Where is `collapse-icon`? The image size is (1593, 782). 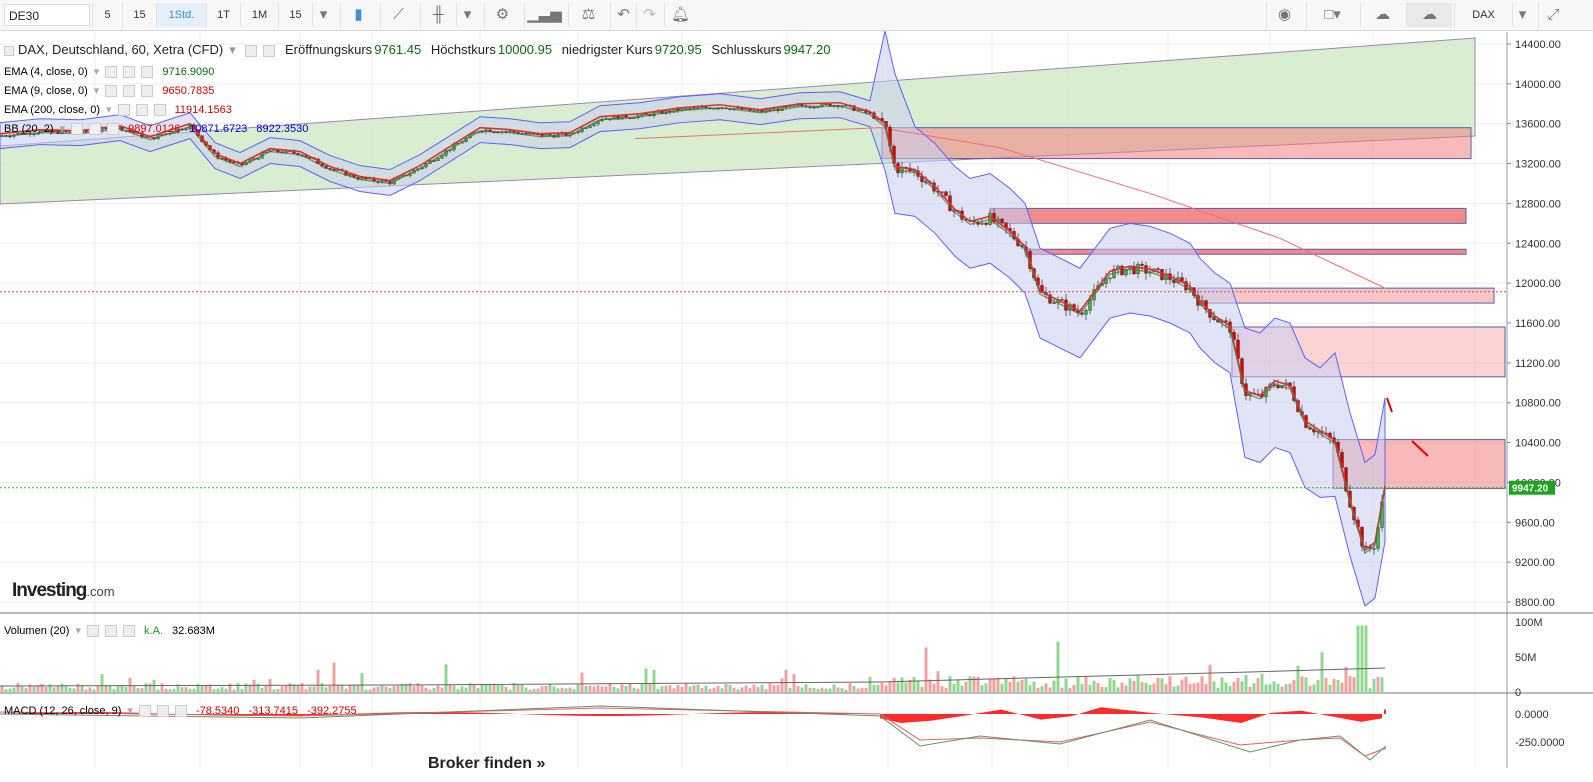 collapse-icon is located at coordinates (9, 50).